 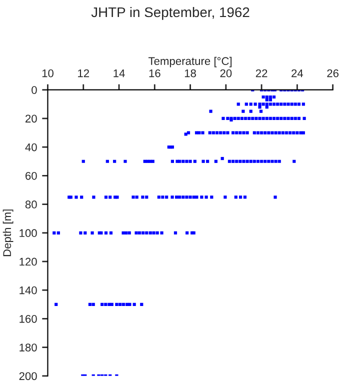 I want to click on y-tick-label: 20, so click(x=31, y=118).